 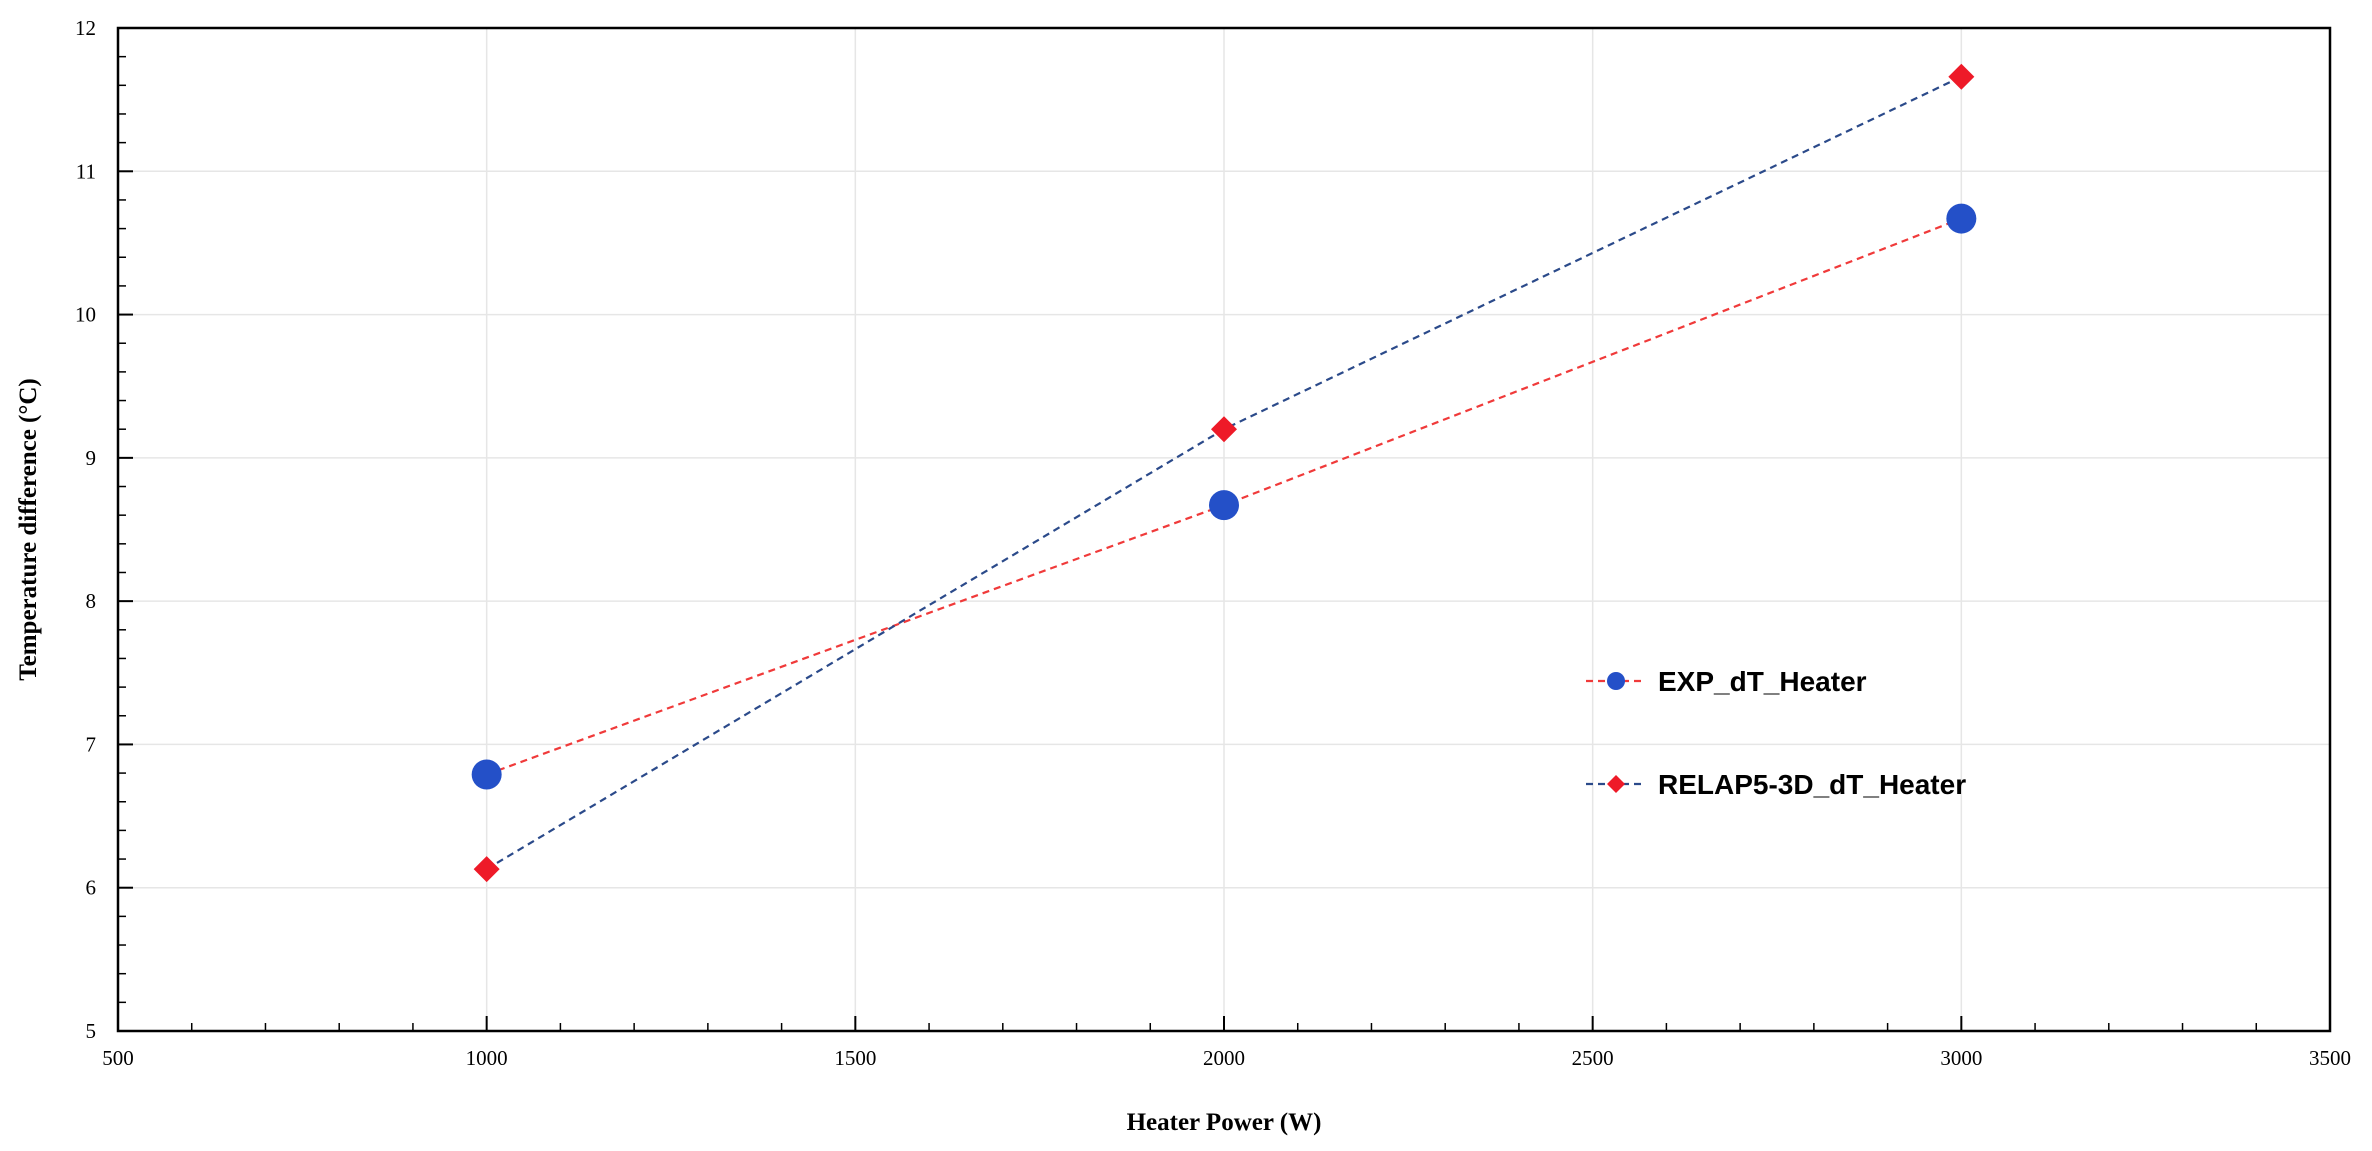 I want to click on x-axis-ticks: 500 1000 1500 2000 2500 3000 3500, so click(x=1226, y=1043).